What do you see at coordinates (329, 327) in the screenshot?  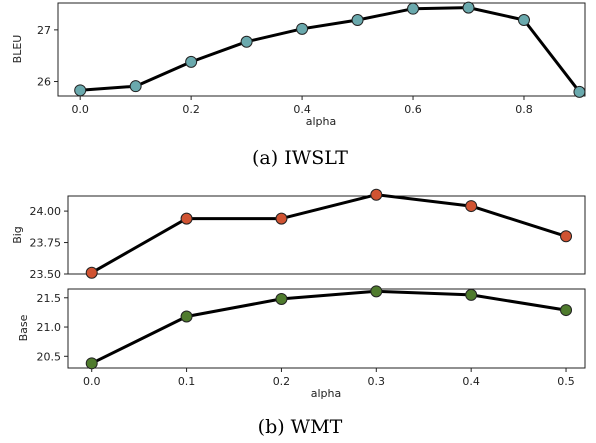 I see `series-line-base` at bounding box center [329, 327].